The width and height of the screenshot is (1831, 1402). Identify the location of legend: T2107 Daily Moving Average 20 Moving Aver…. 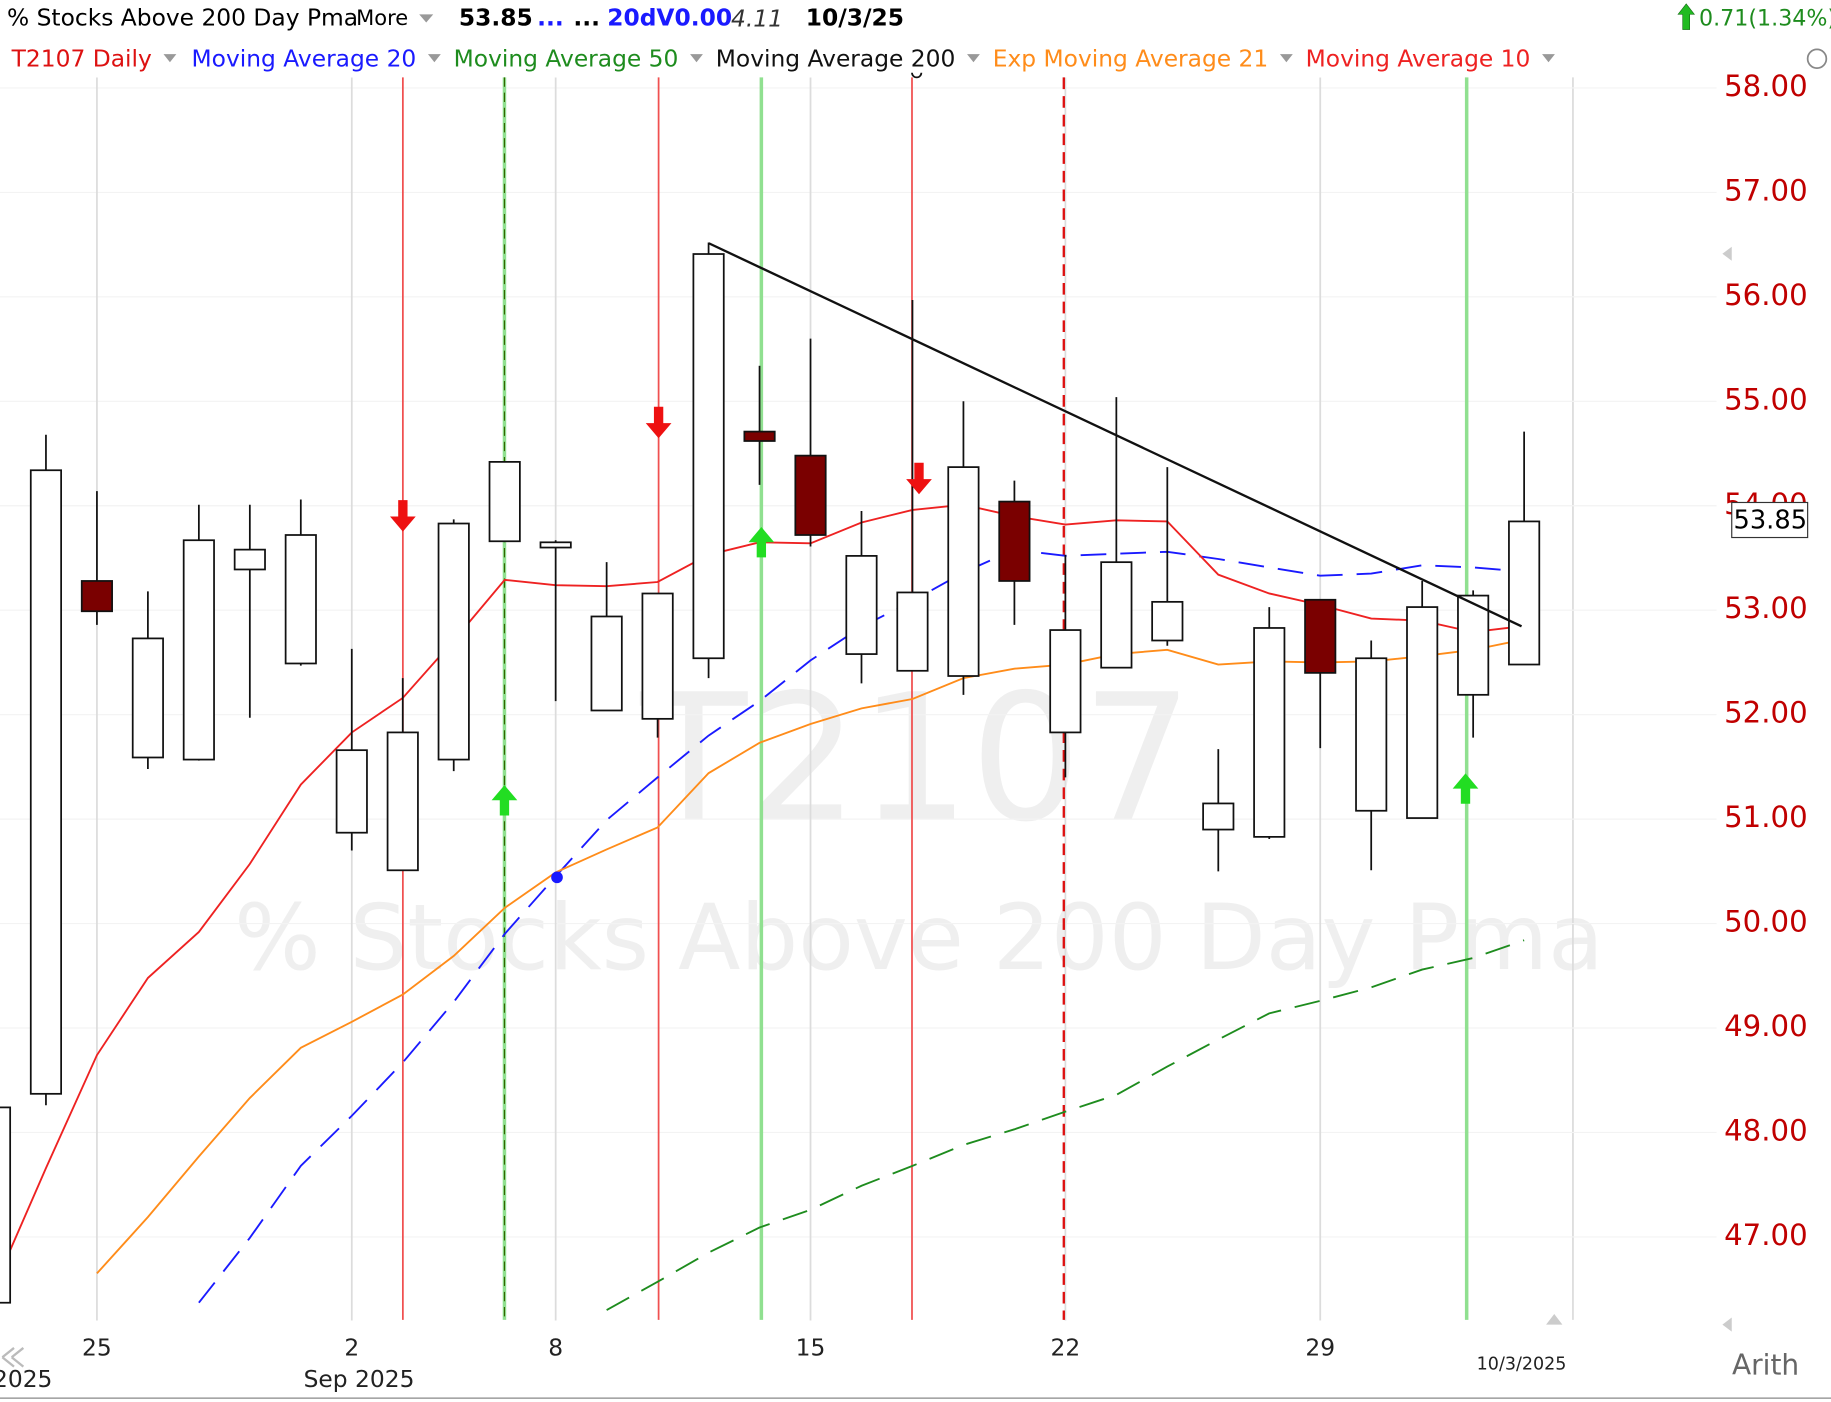
(783, 58).